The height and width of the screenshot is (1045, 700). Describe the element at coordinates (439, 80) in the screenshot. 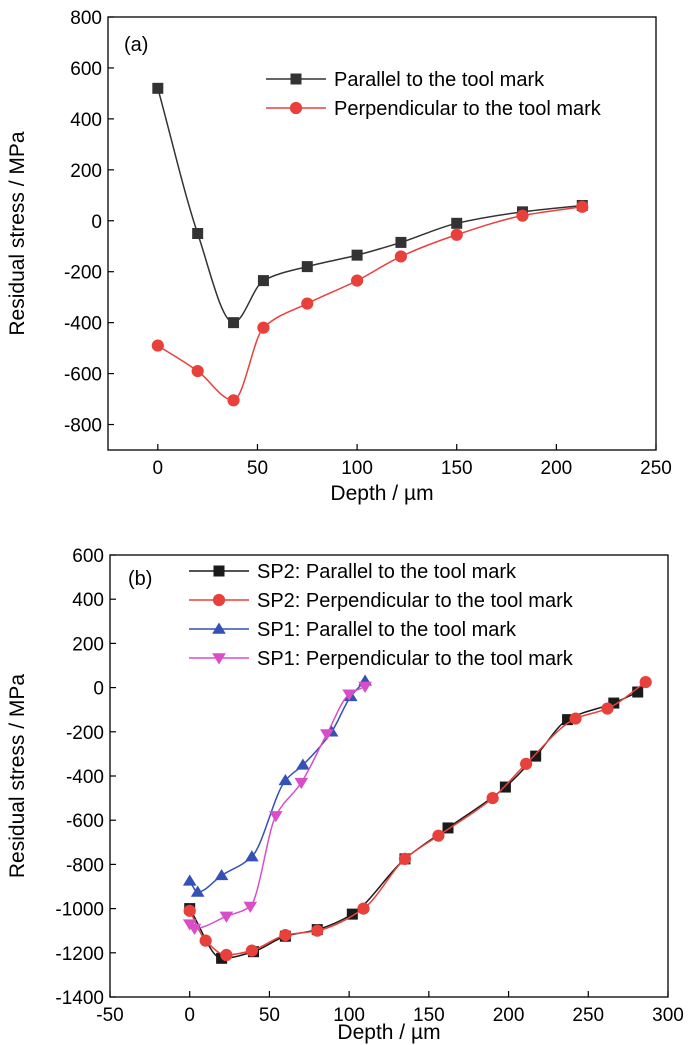

I see `legend-entry-label: Parallel to the tool mark` at that location.